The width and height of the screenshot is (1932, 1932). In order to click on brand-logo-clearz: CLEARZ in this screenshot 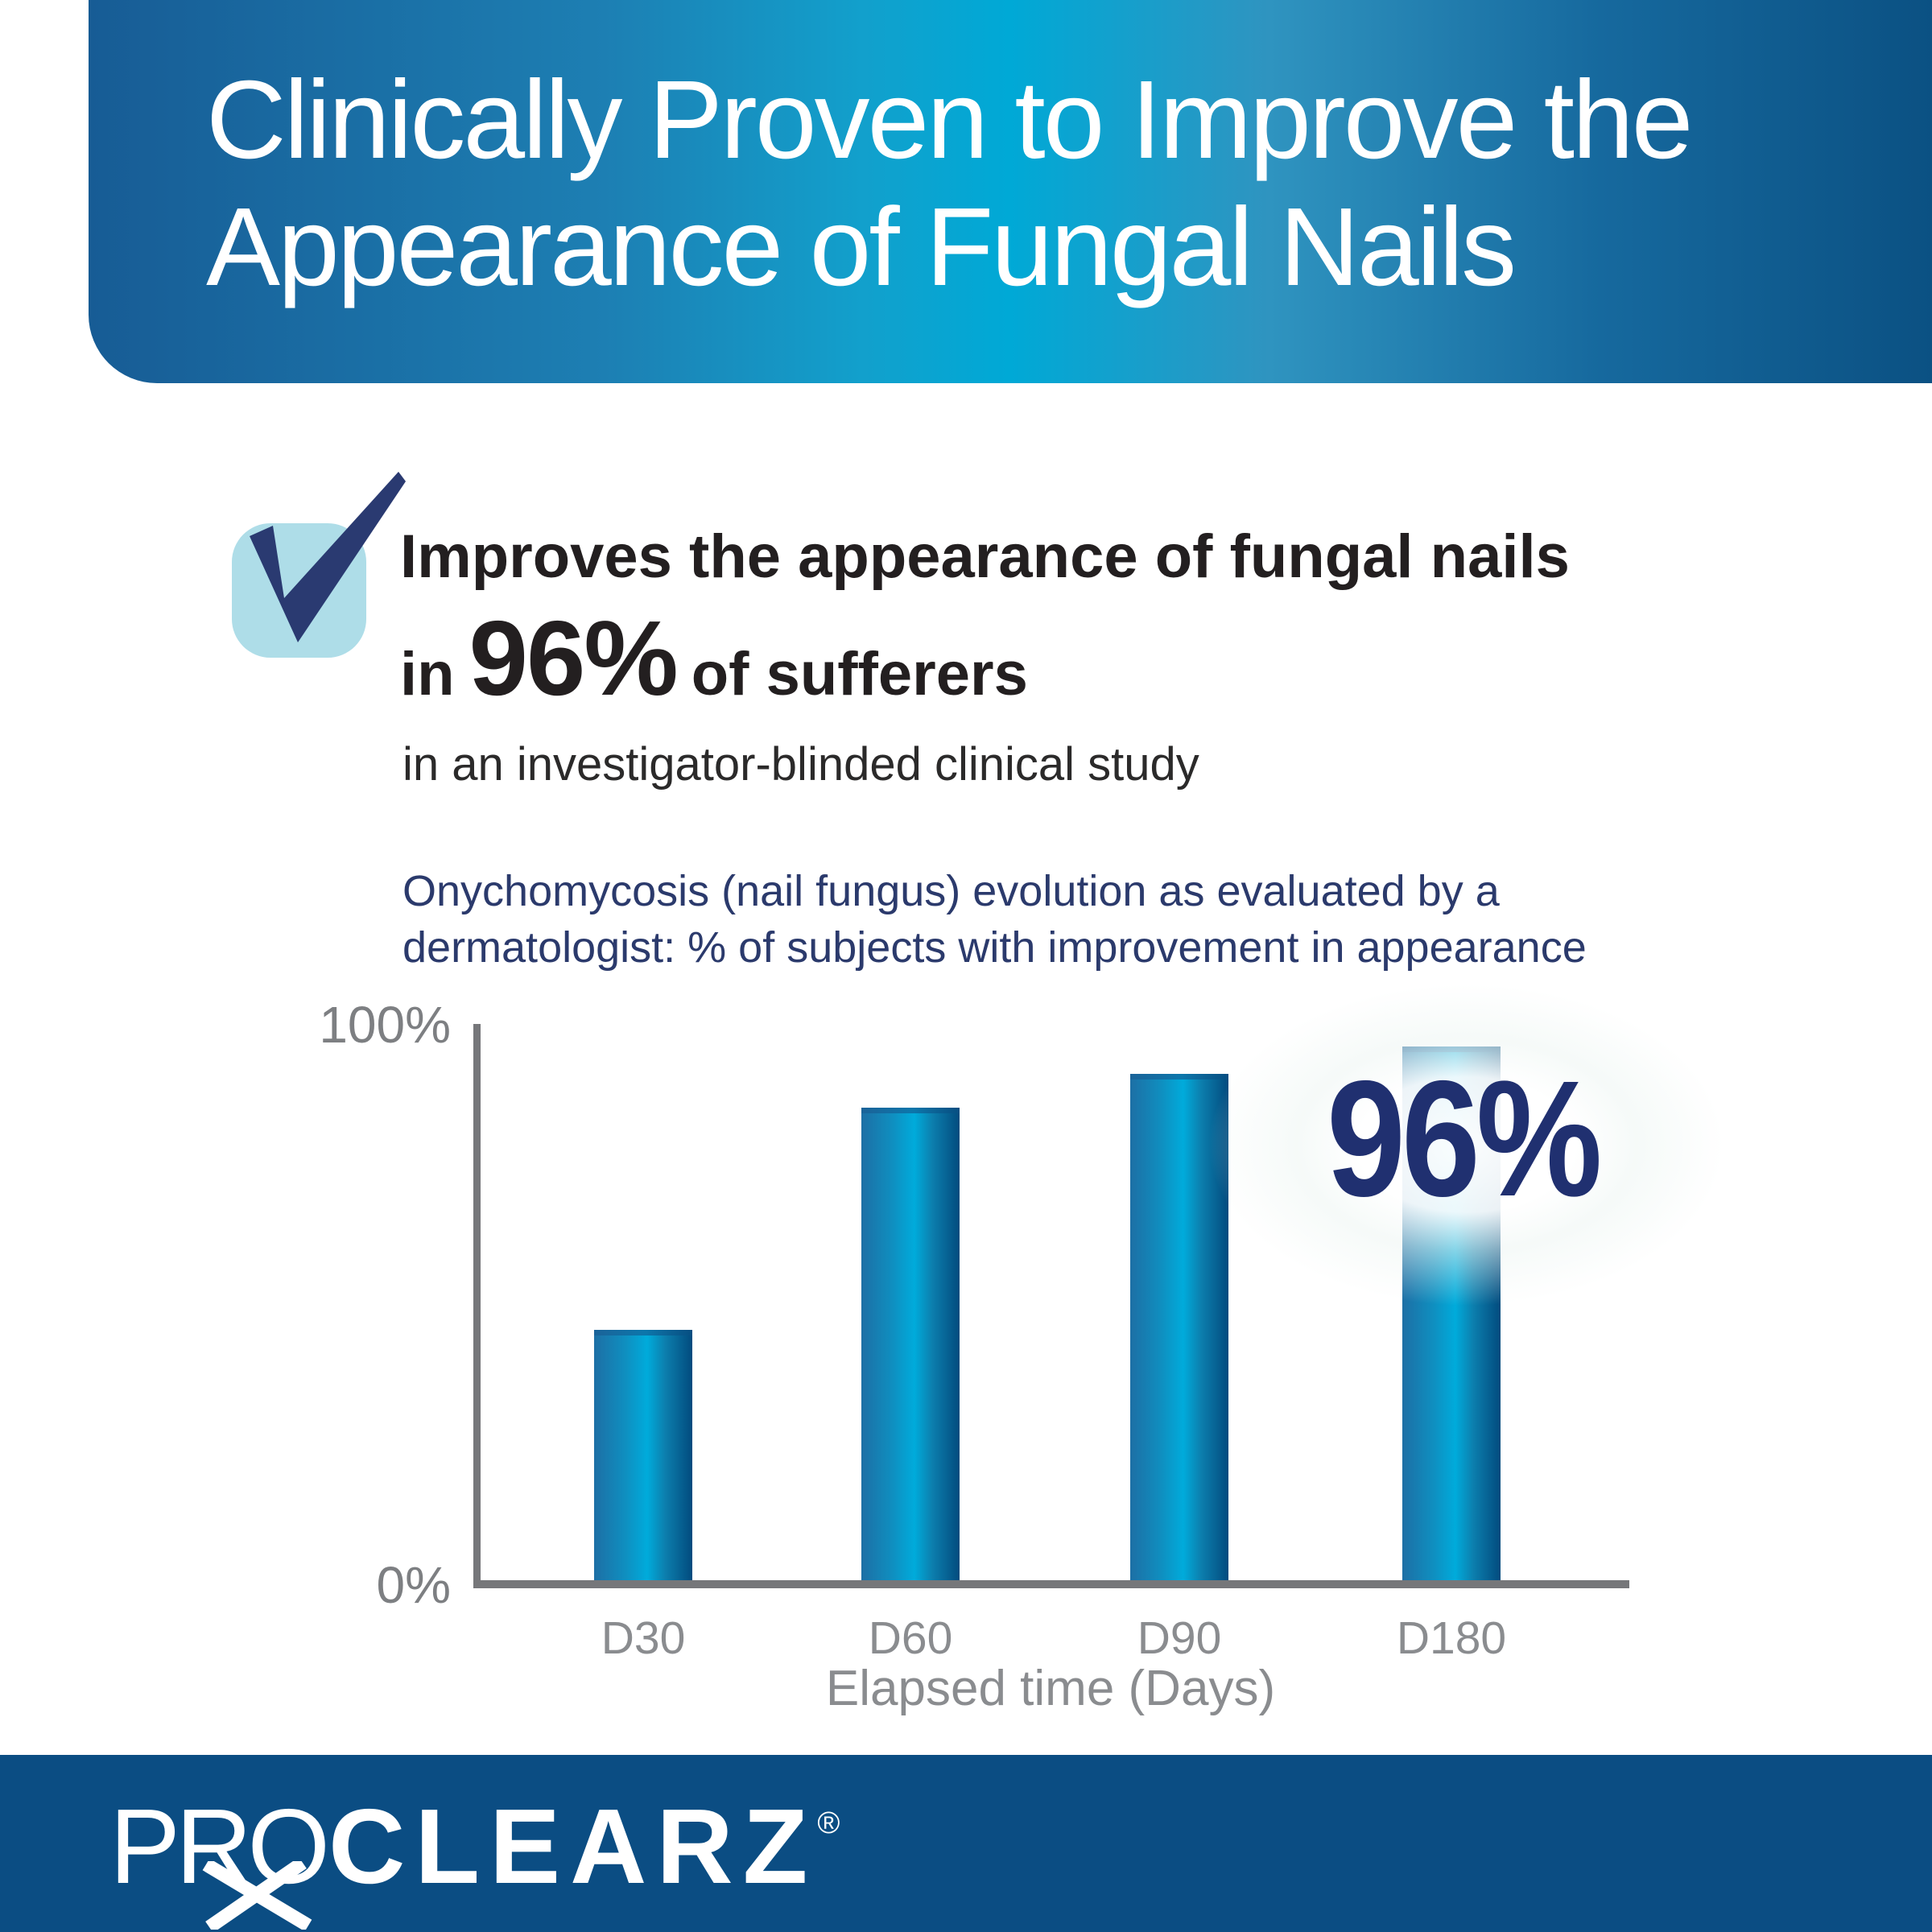, I will do `click(573, 1846)`.